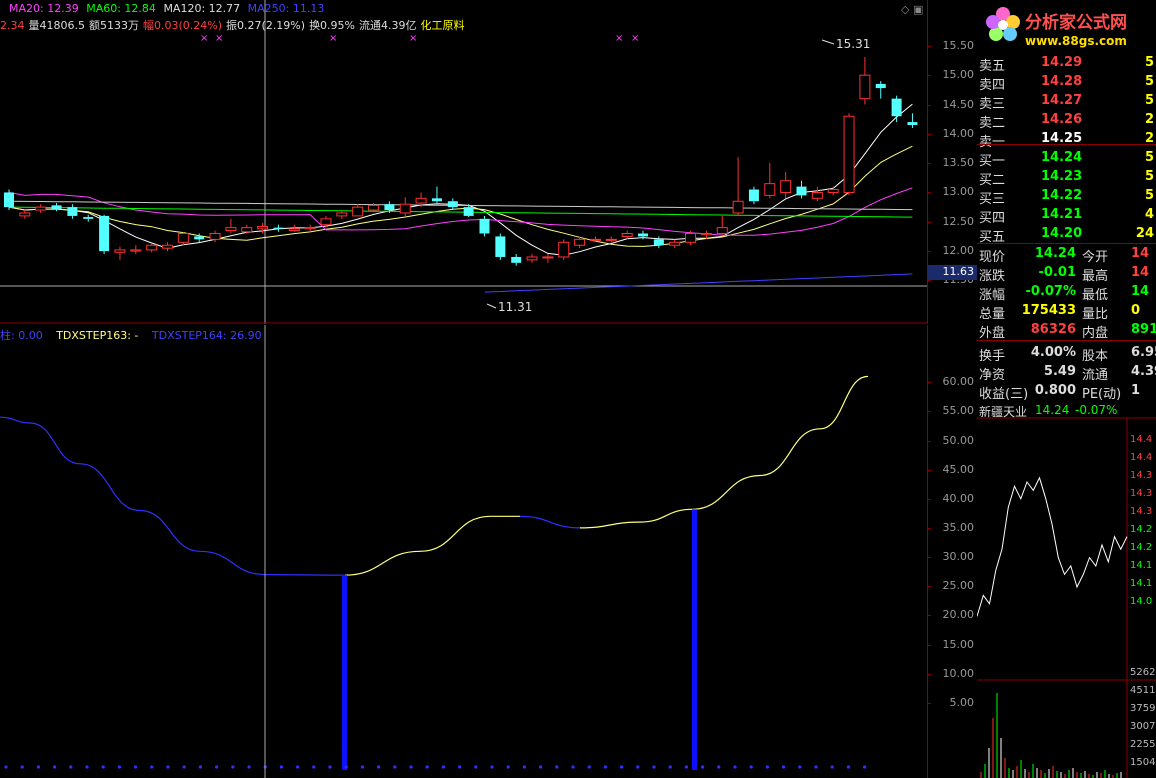 The image size is (1156, 778). What do you see at coordinates (958, 440) in the screenshot?
I see `indicator-tick: 50.00` at bounding box center [958, 440].